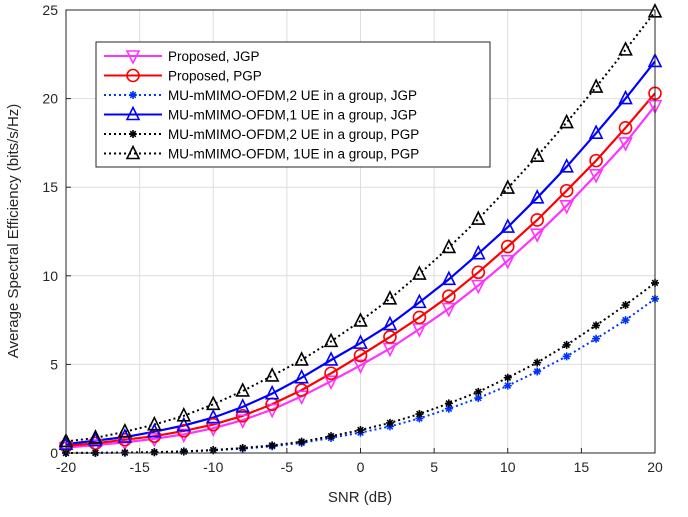  What do you see at coordinates (293, 154) in the screenshot?
I see `legend-entry-5: MU-mMIMO-OFDM, 1UE in a group, PGP` at bounding box center [293, 154].